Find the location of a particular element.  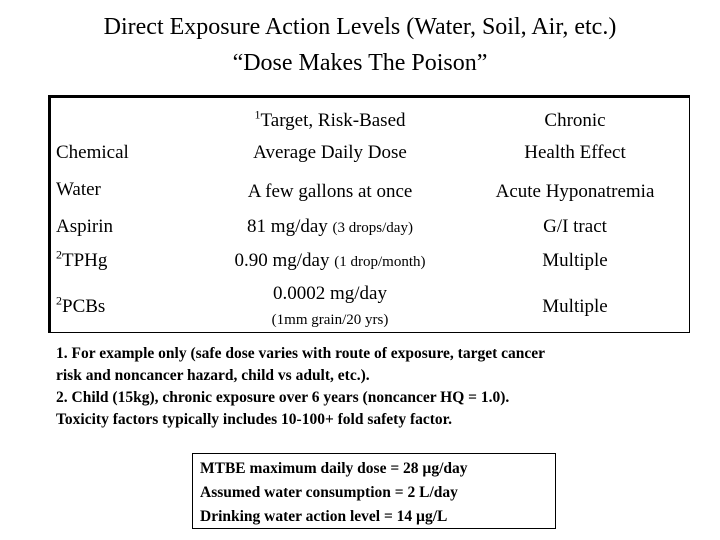

row-dose: 0.90 mg/day (1 drop/month) is located at coordinates (330, 260).